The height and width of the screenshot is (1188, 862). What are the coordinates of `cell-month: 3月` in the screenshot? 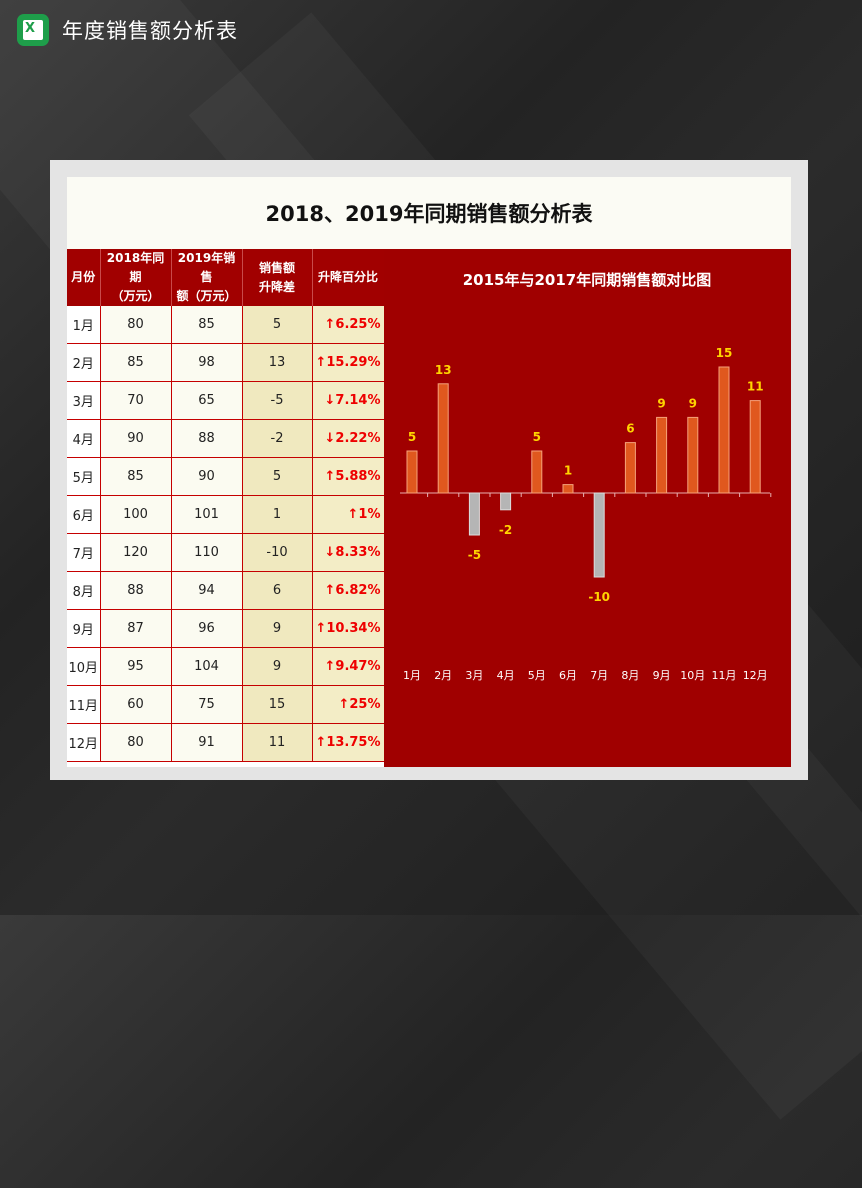 It's located at (84, 400).